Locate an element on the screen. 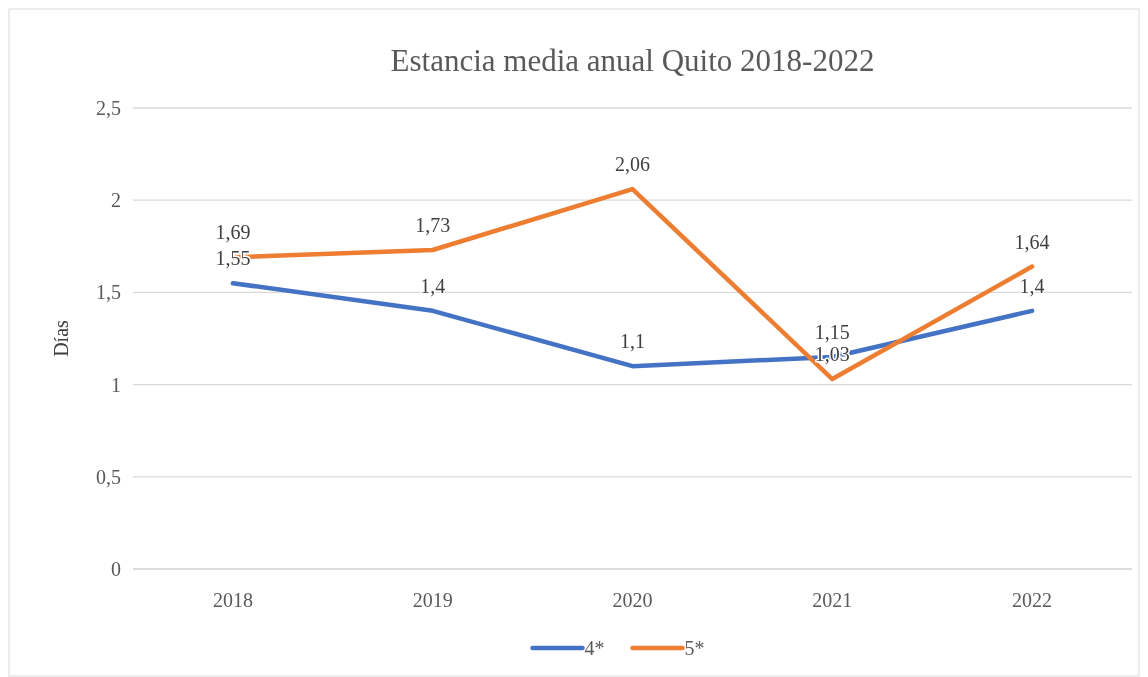 This screenshot has width=1148, height=677. y-axis-title: Días is located at coordinates (61, 338).